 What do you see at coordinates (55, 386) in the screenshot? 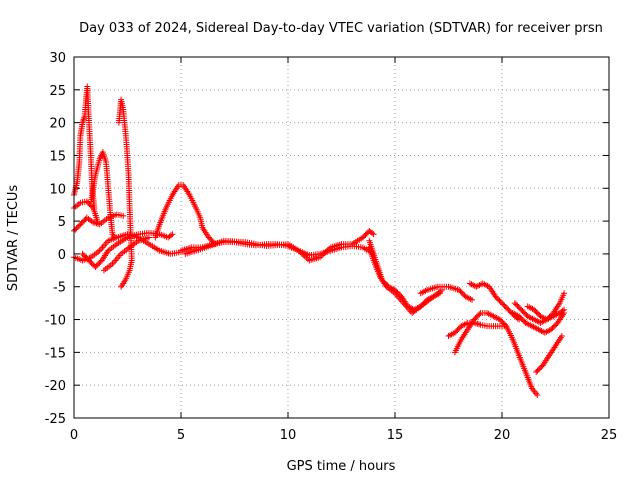
I see `y-tick-label: -20` at bounding box center [55, 386].